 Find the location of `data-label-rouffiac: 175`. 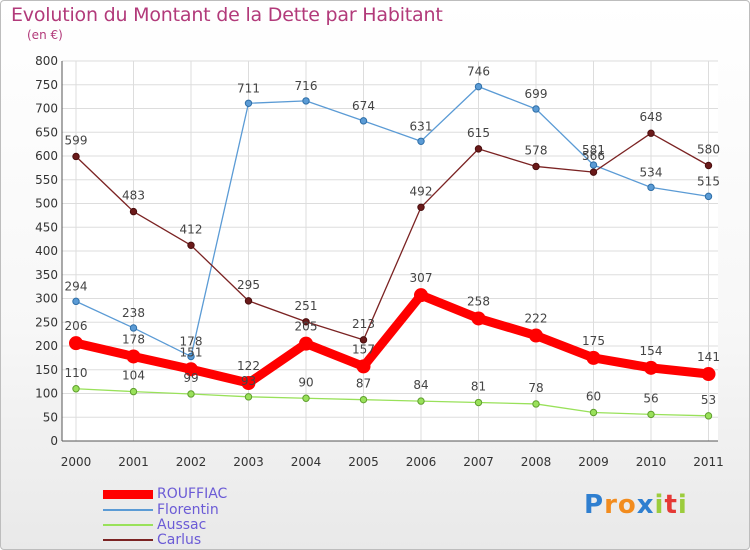

data-label-rouffiac: 175 is located at coordinates (593, 341).